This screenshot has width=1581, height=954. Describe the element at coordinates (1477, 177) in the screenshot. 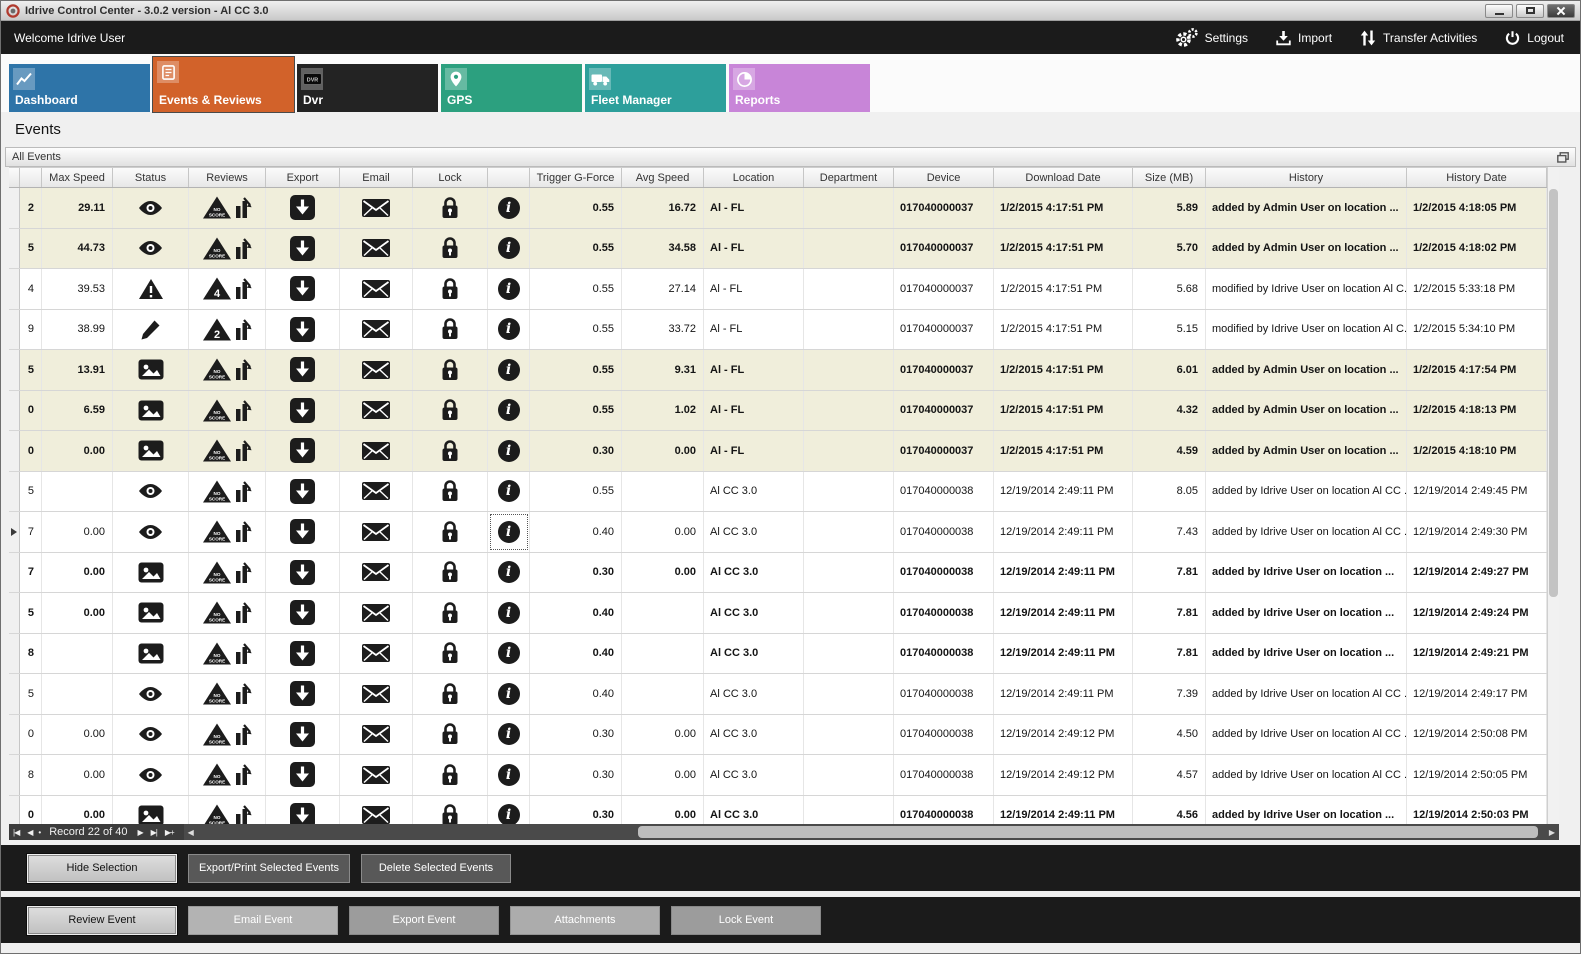

I see `col-header-history-date: History Date` at that location.